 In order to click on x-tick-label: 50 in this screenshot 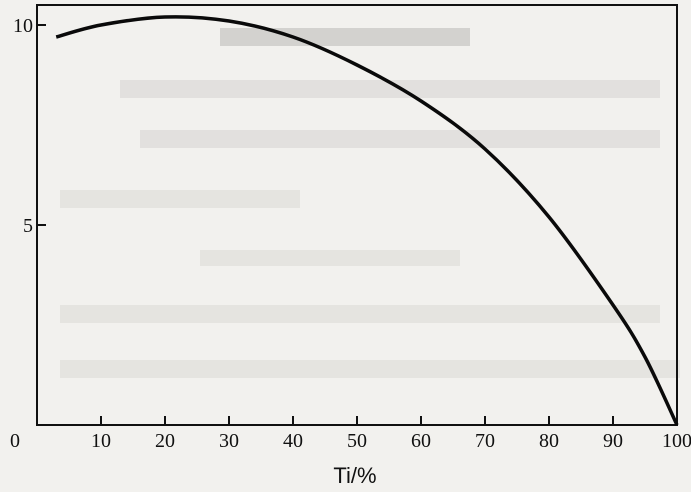, I will do `click(357, 441)`.